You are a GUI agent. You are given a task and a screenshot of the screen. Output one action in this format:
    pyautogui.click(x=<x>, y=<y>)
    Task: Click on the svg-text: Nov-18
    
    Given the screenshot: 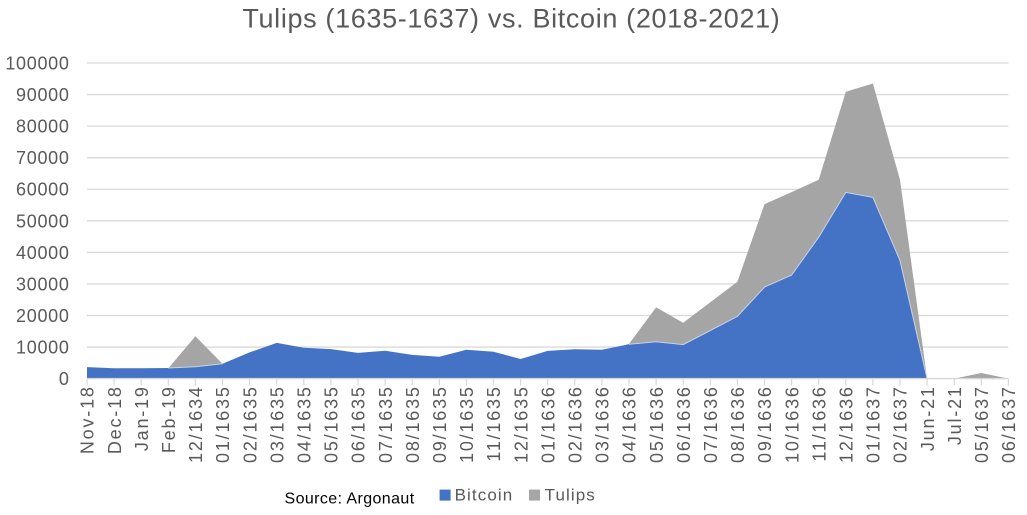 What is the action you would take?
    pyautogui.click(x=88, y=419)
    